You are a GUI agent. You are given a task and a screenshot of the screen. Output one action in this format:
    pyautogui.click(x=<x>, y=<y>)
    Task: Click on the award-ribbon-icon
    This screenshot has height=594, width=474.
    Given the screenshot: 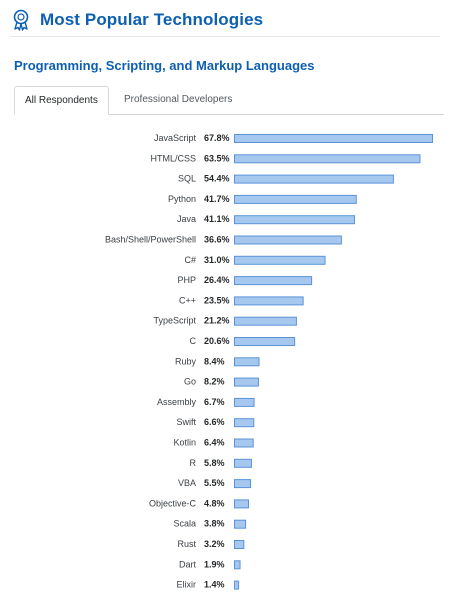 What is the action you would take?
    pyautogui.click(x=21, y=20)
    